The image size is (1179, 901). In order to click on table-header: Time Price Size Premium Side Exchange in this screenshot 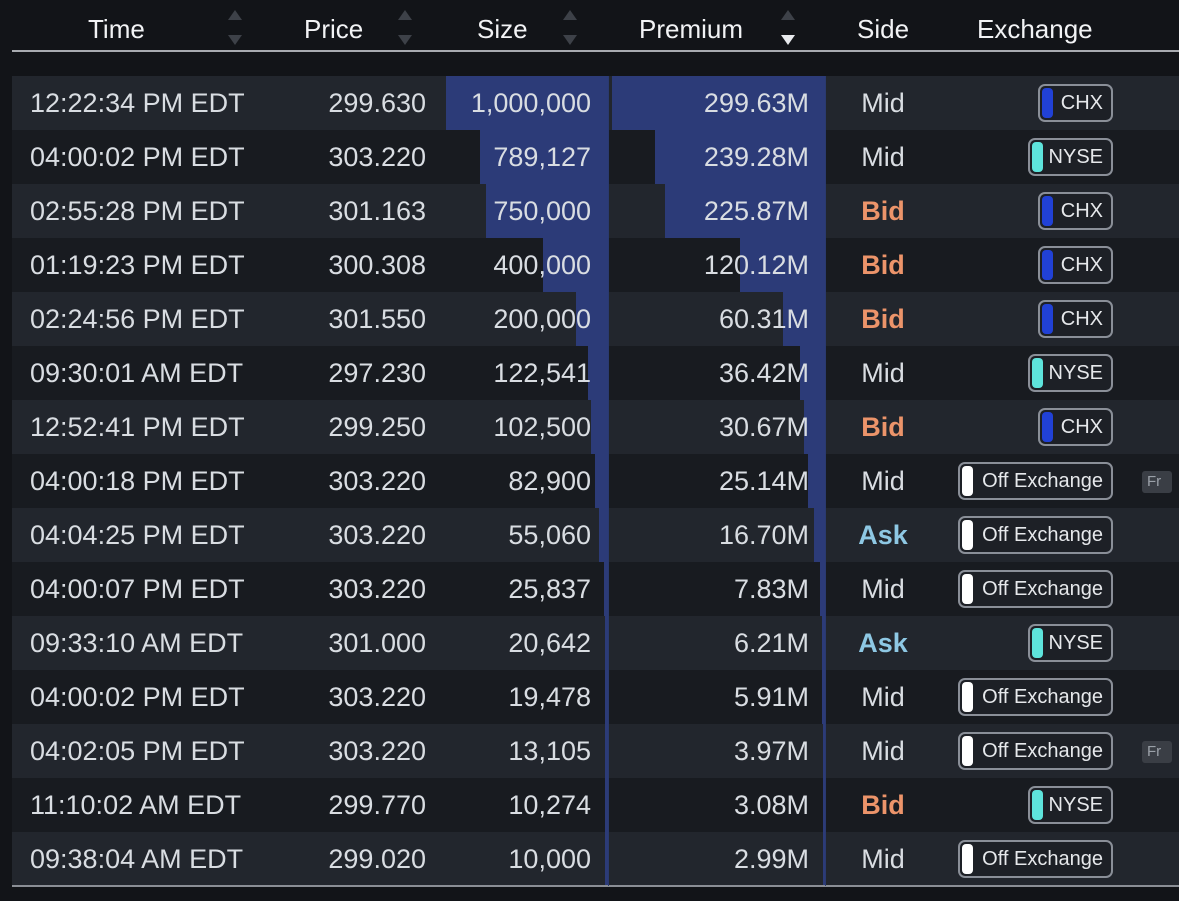, I will do `click(595, 26)`.